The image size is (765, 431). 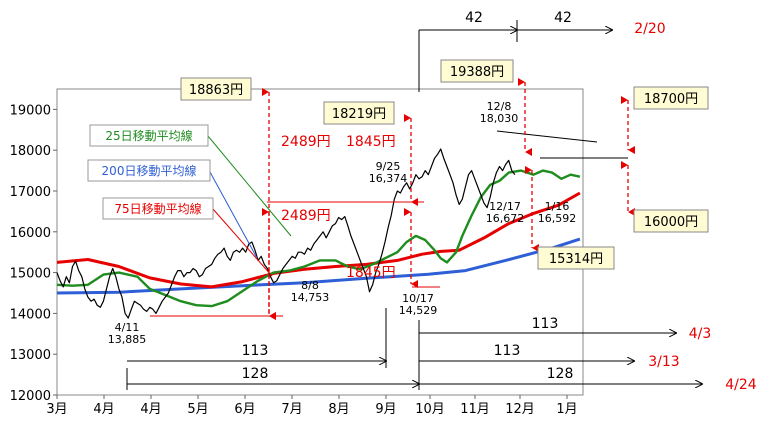 What do you see at coordinates (741, 385) in the screenshot?
I see `span-target-date: 4/24` at bounding box center [741, 385].